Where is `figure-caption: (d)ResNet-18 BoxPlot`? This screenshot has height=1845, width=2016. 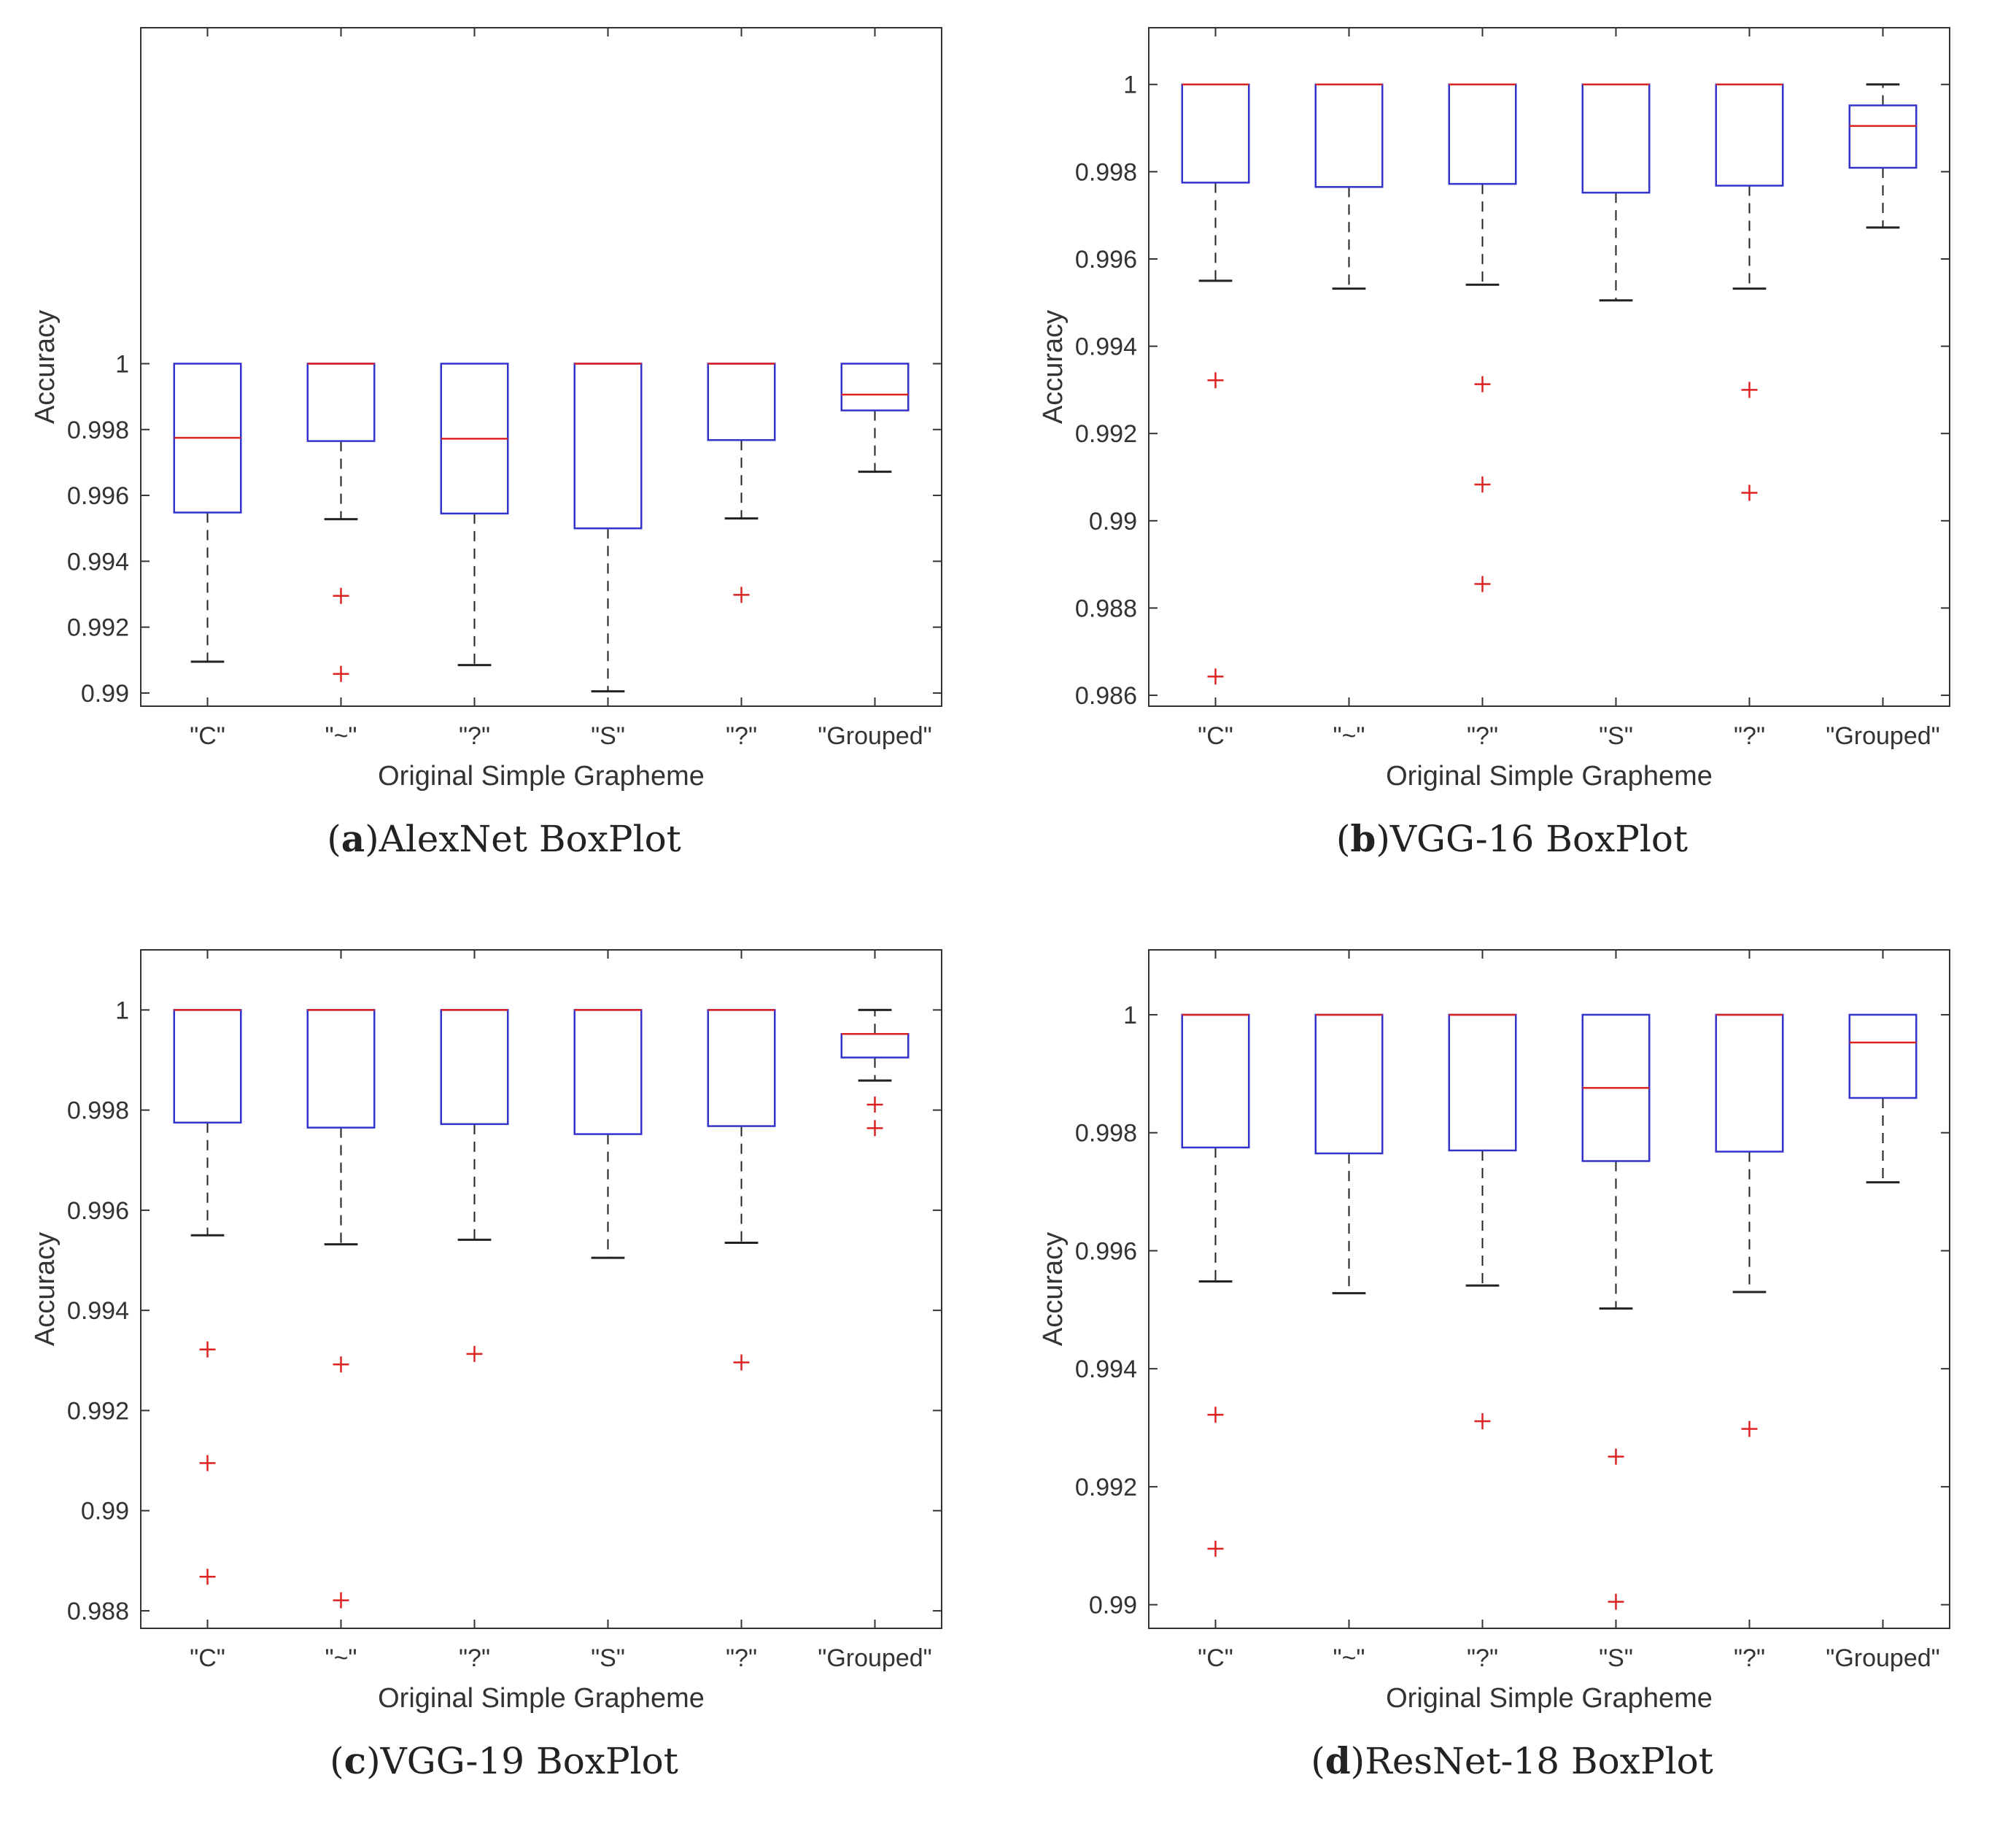
figure-caption: (d)ResNet-18 BoxPlot is located at coordinates (1512, 1761).